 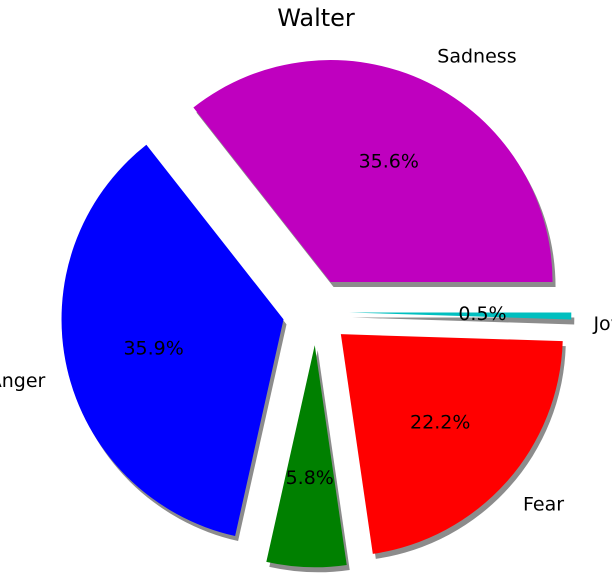 What do you see at coordinates (451, 444) in the screenshot?
I see `slice-fear` at bounding box center [451, 444].